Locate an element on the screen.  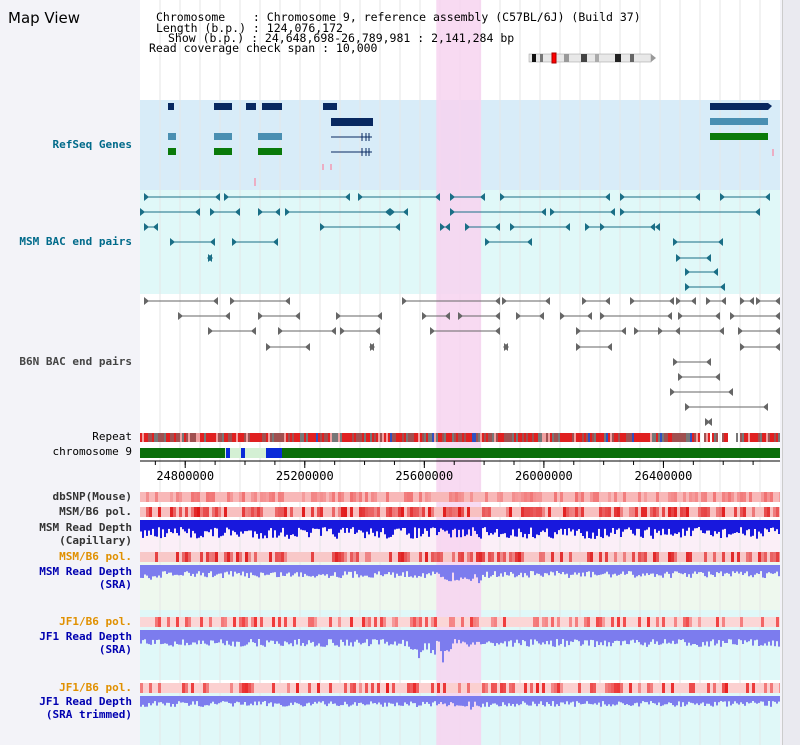
msm-depth-sra-track is located at coordinates (460, 574).